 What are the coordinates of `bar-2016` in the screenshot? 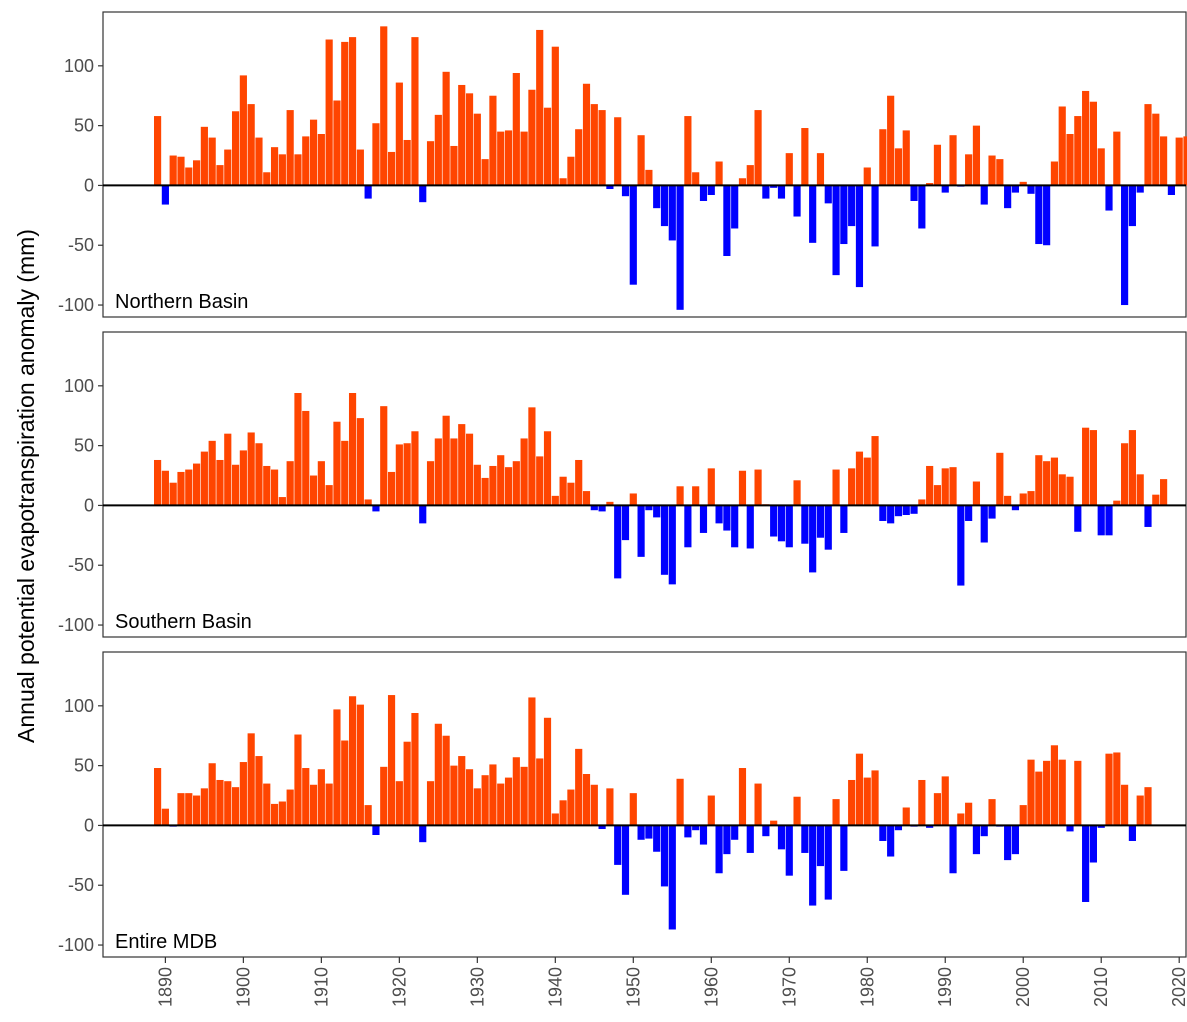 It's located at (1148, 806).